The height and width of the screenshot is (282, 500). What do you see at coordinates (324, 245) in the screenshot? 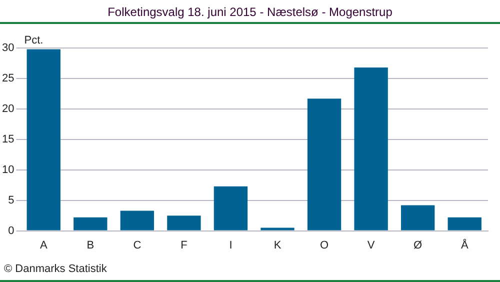
I see `x-tick-label: O` at bounding box center [324, 245].